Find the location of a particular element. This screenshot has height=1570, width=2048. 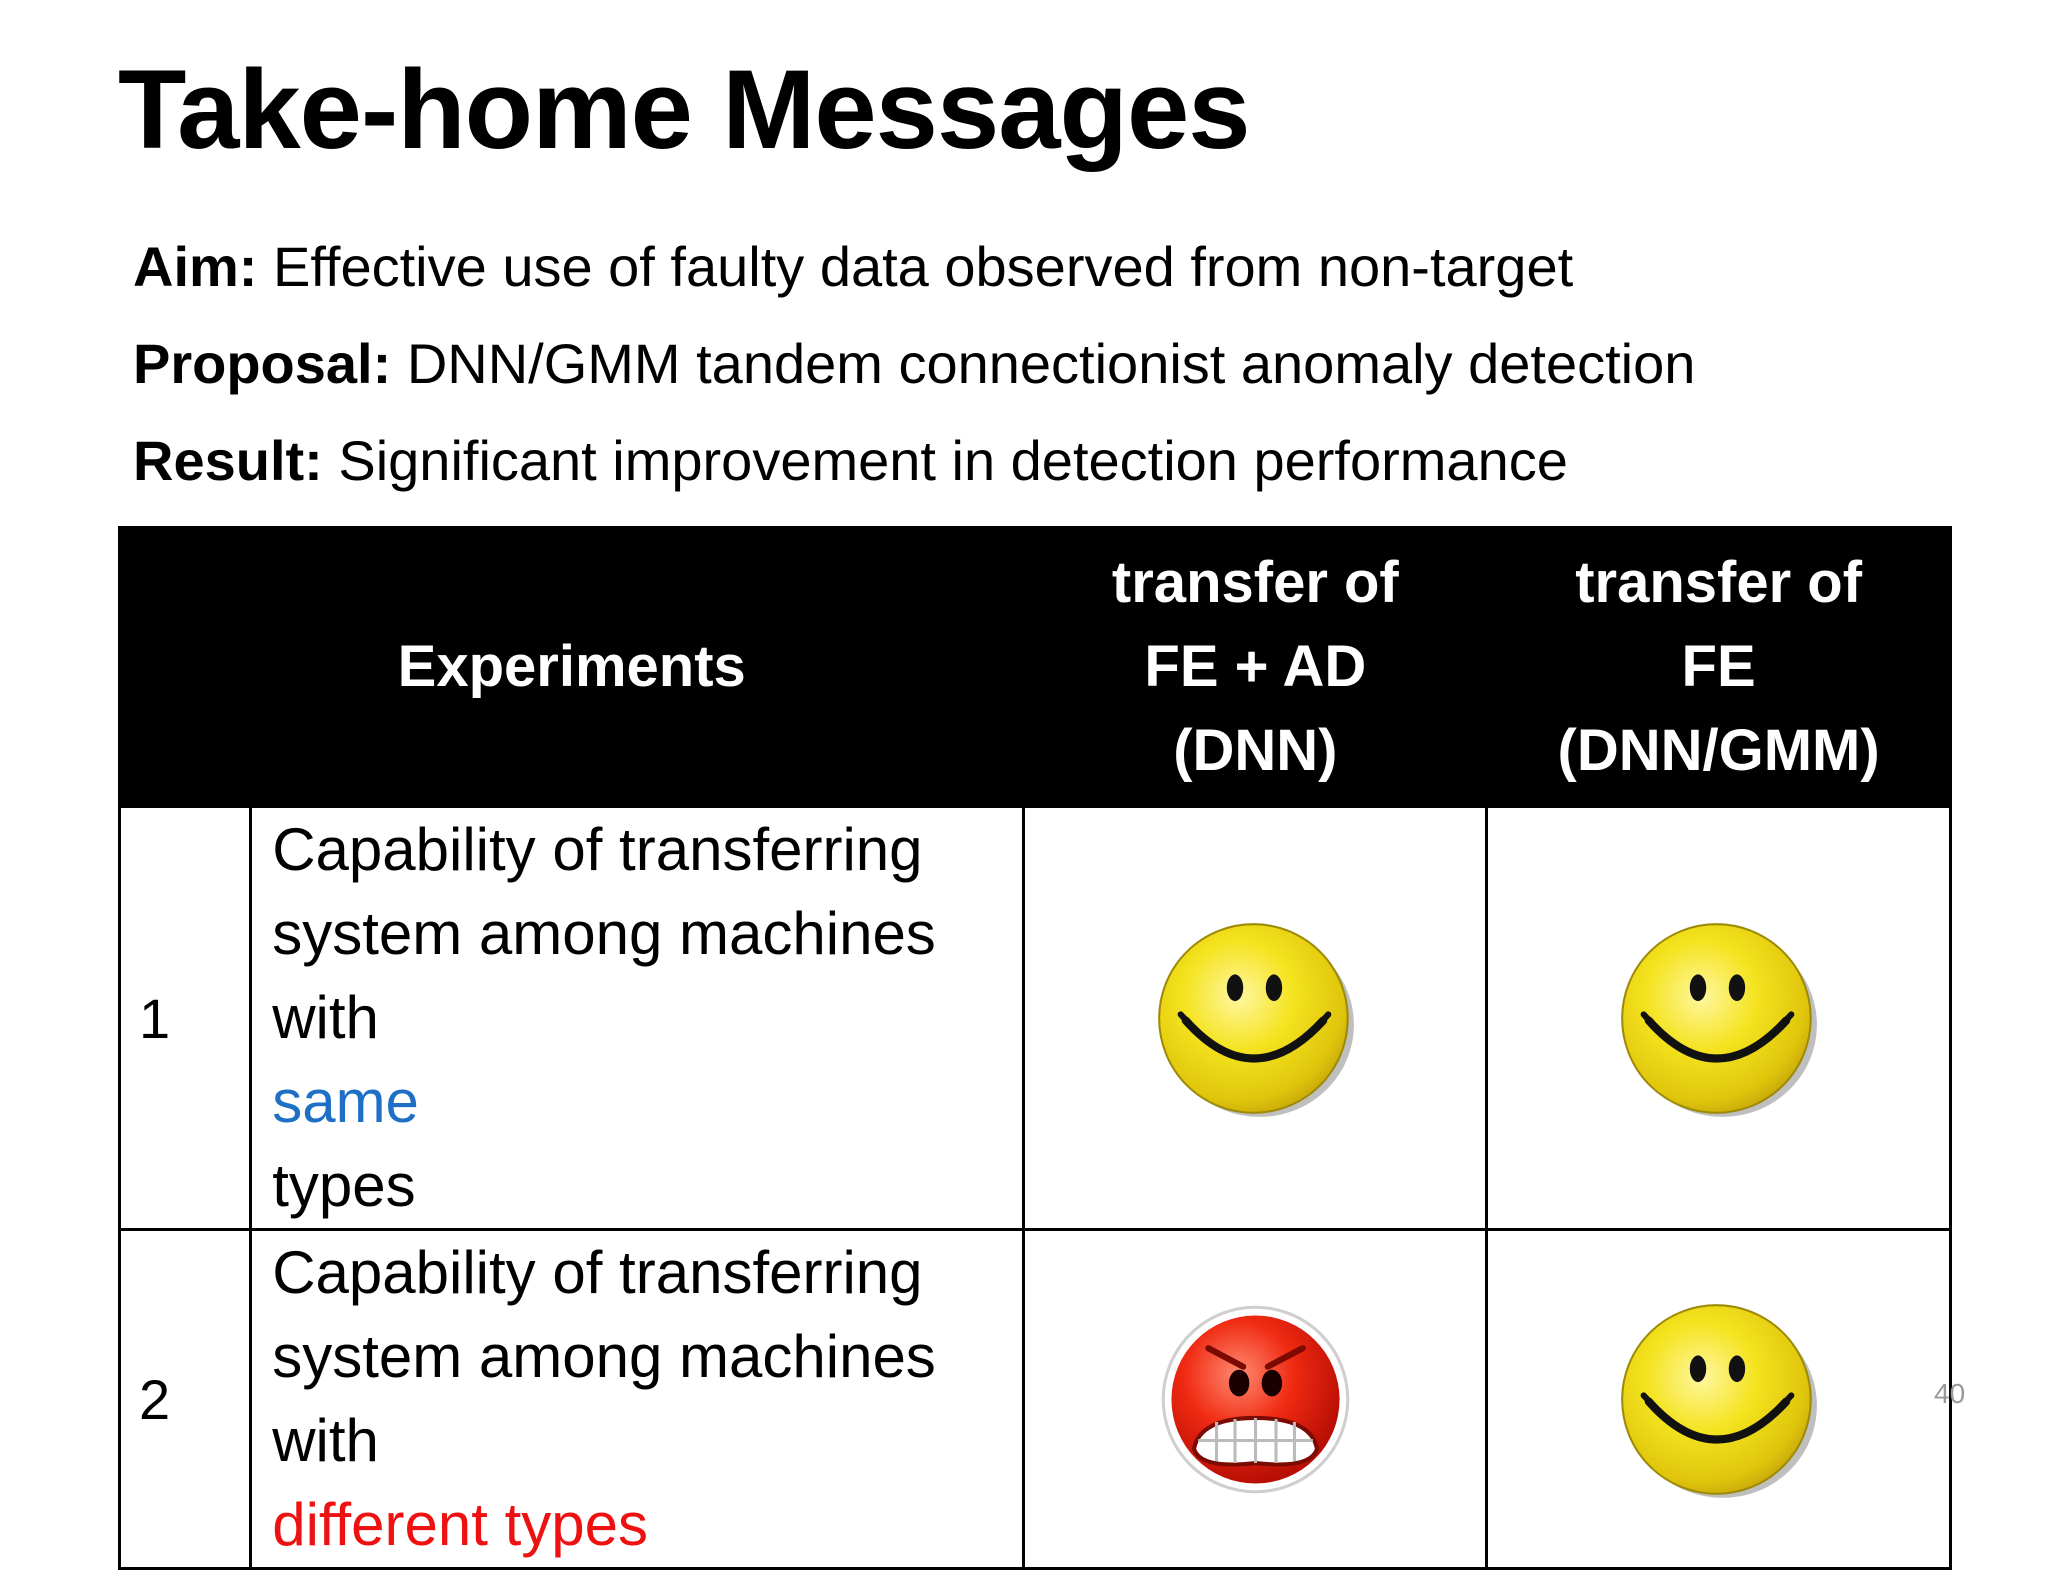

proposal-label: Proposal: is located at coordinates (262, 363).